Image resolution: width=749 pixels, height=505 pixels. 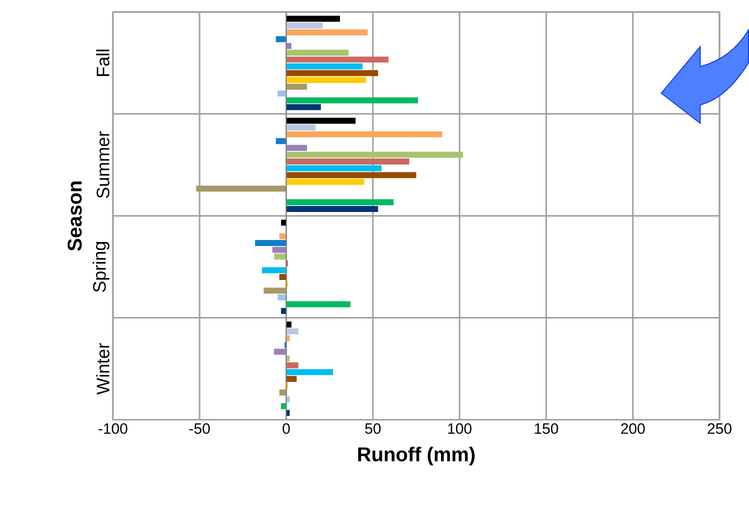 I want to click on x-tick-label: 200, so click(x=633, y=428).